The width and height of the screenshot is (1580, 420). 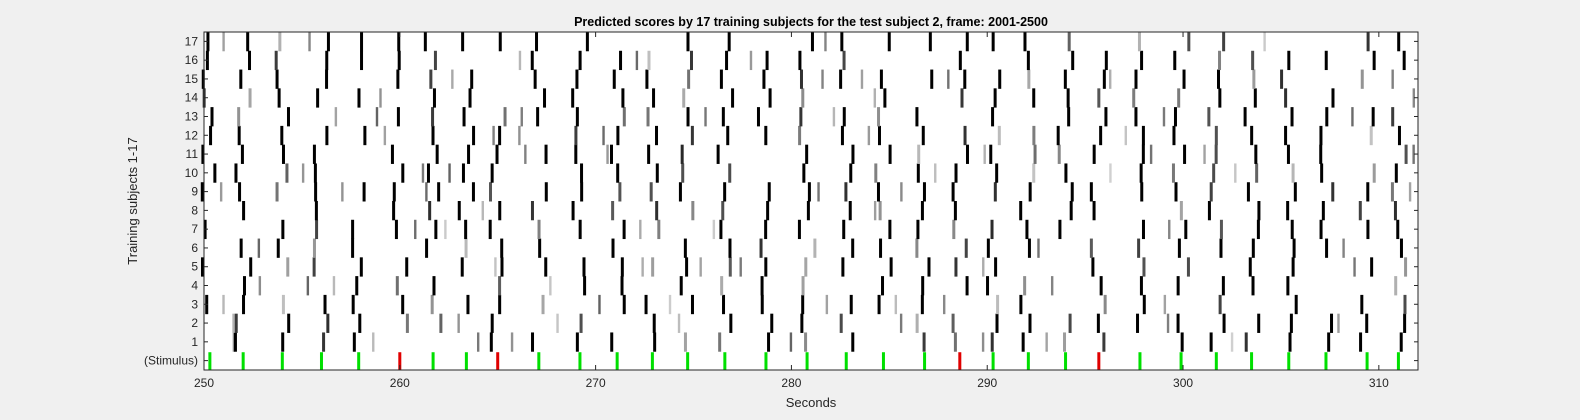 What do you see at coordinates (719, 341) in the screenshot?
I see `score-cell-r1-e14` at bounding box center [719, 341].